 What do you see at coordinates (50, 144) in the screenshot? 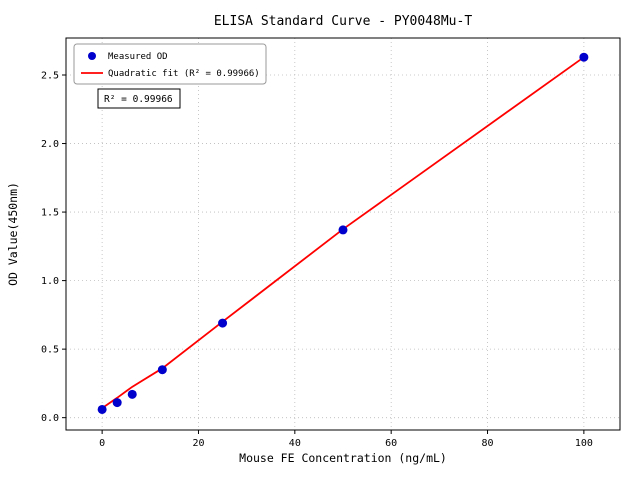
I see `y-tick-label: 2.0` at bounding box center [50, 144].